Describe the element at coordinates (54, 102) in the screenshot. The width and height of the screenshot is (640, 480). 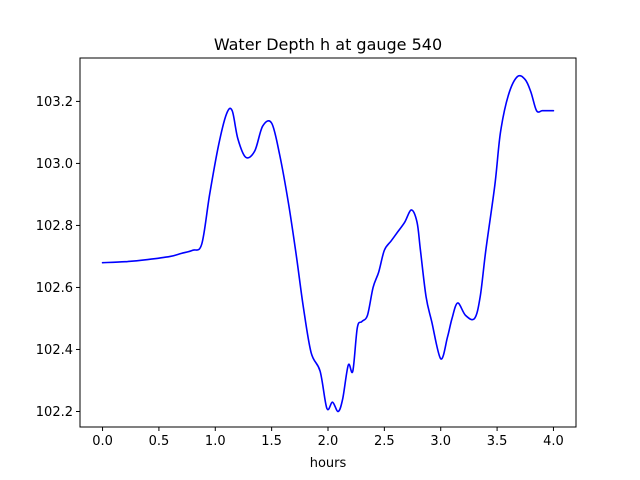
I see `y-tick-label: 103.2` at that location.